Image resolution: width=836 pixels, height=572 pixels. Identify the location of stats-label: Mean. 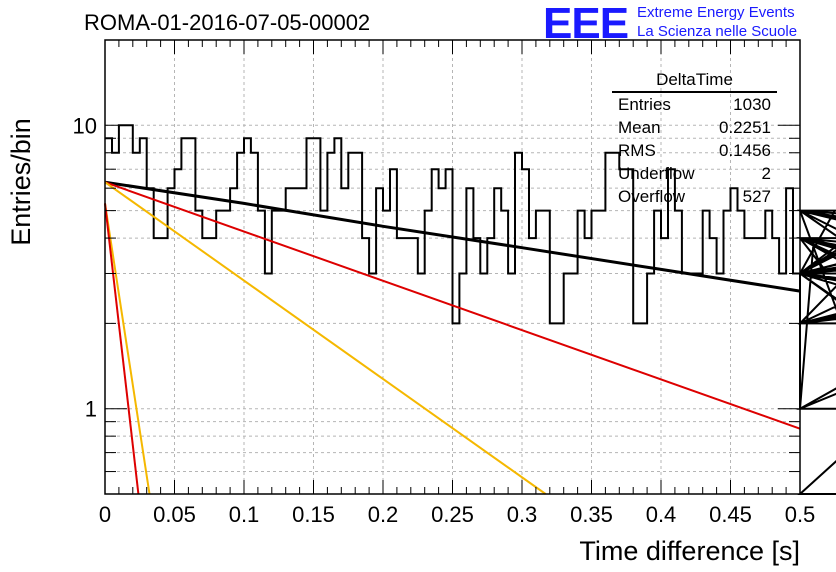
(639, 127).